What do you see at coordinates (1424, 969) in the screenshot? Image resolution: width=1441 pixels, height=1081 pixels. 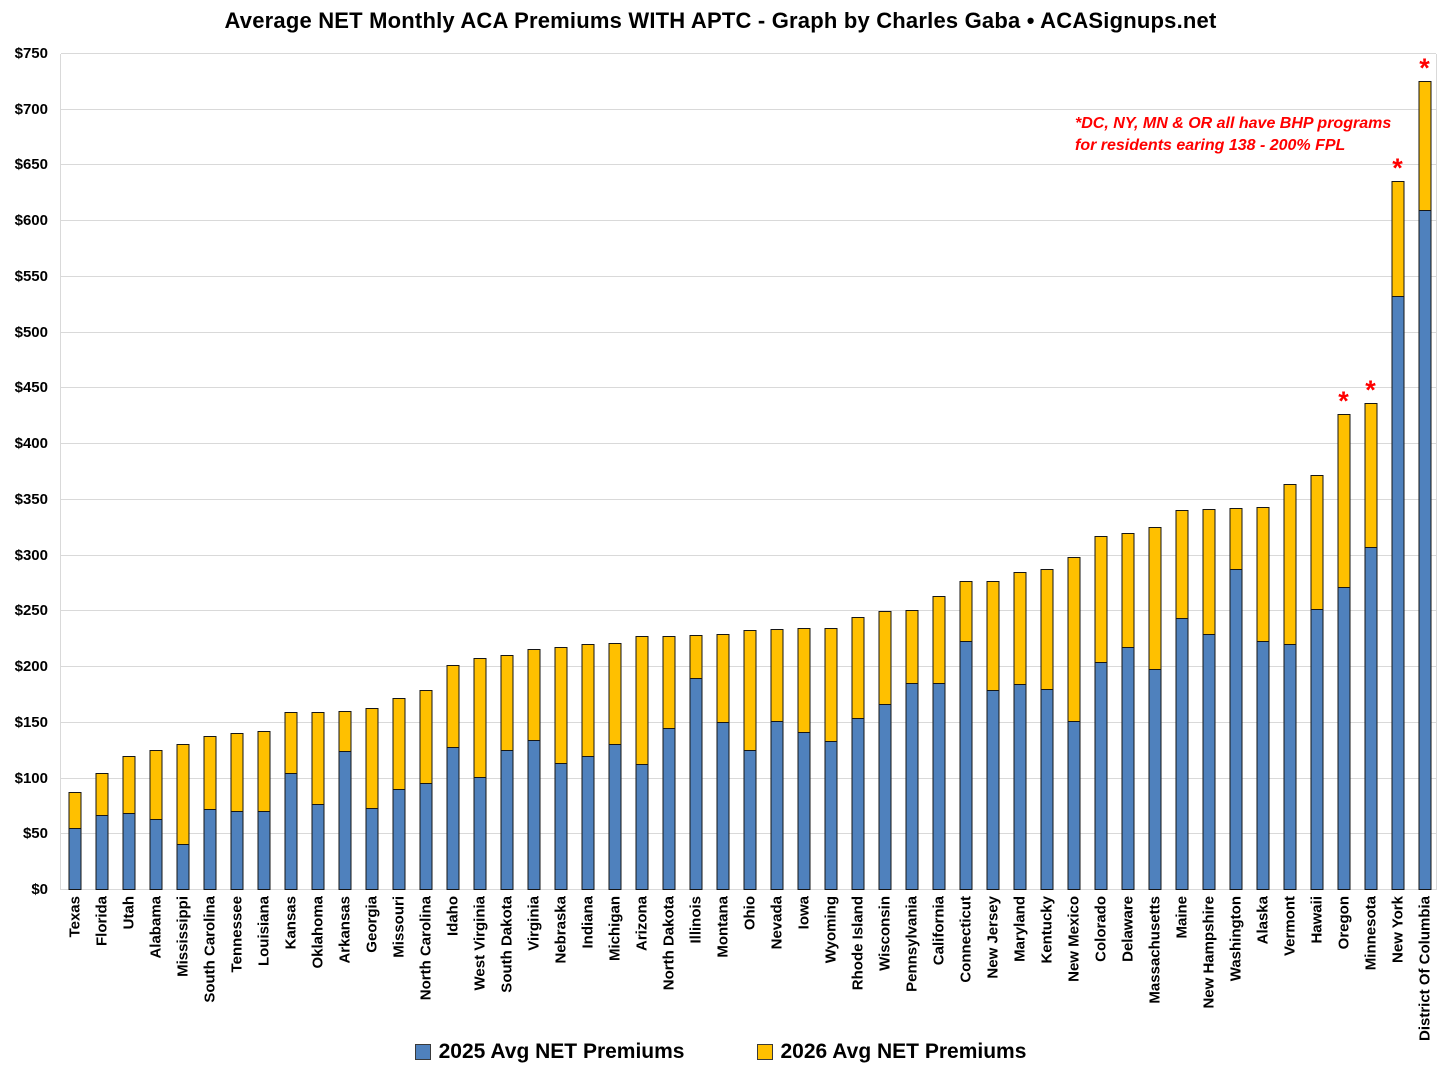 I see `x-label-district-of-columbia: District Of Columbia` at bounding box center [1424, 969].